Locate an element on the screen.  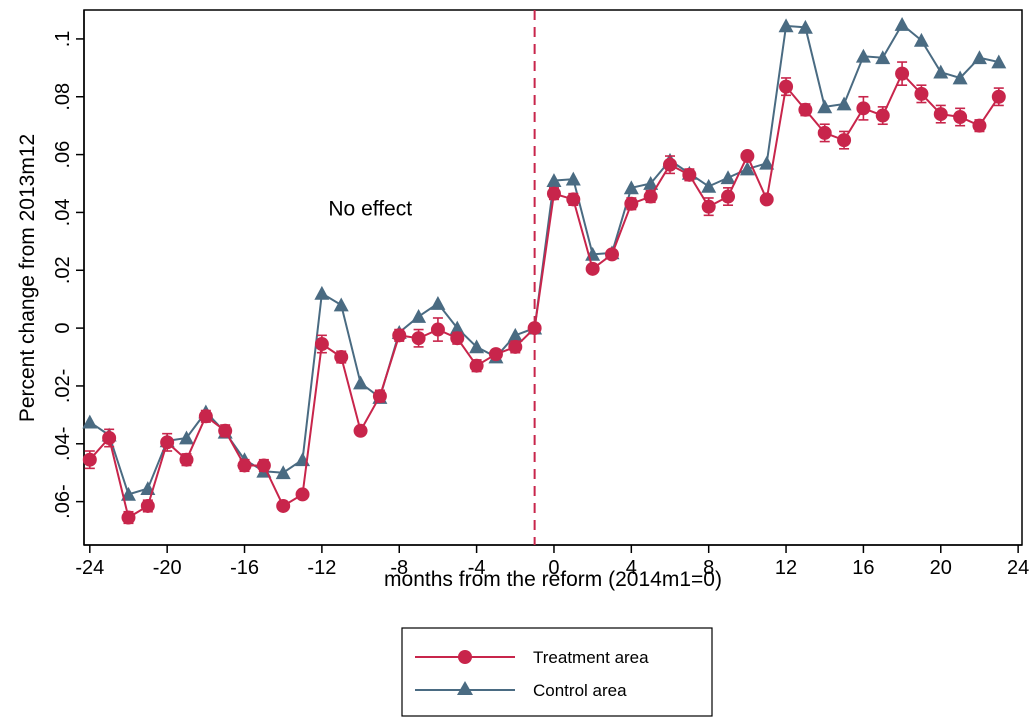
y-tick-label: .04 is located at coordinates (63, 213).